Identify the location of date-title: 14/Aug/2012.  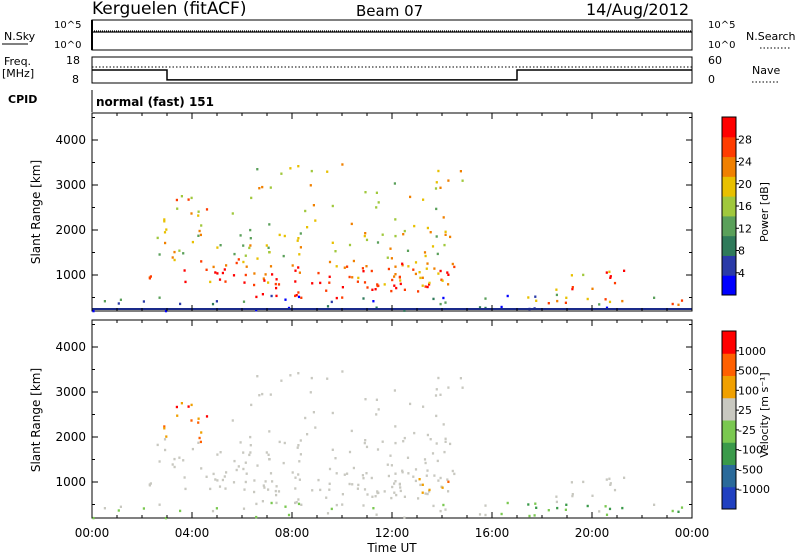
(637, 9).